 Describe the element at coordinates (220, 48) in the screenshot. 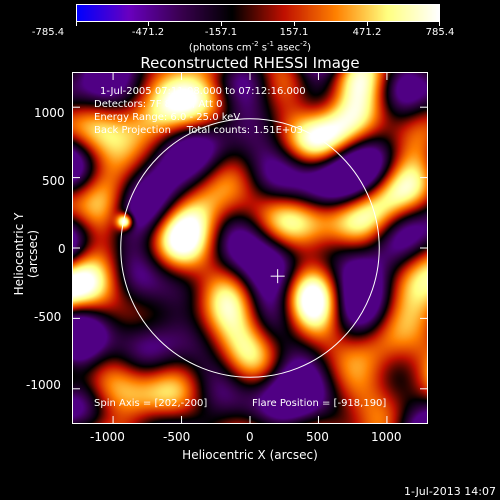

I see `units-text: (photons cm` at that location.